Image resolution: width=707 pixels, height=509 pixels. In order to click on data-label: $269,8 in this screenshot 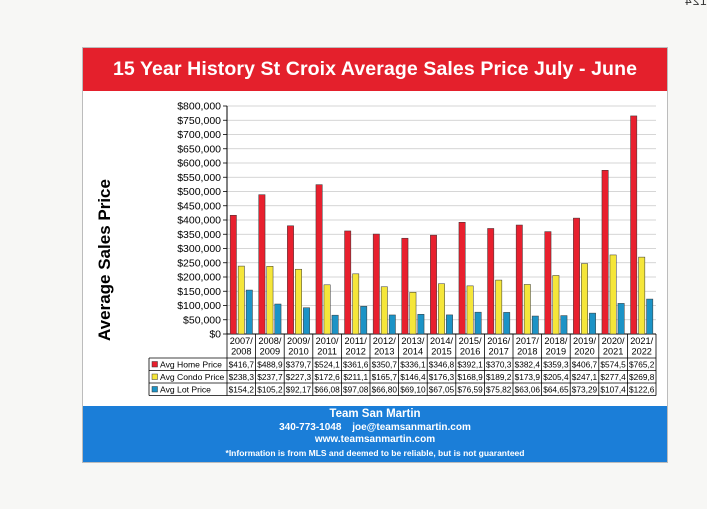, I will do `click(642, 377)`.